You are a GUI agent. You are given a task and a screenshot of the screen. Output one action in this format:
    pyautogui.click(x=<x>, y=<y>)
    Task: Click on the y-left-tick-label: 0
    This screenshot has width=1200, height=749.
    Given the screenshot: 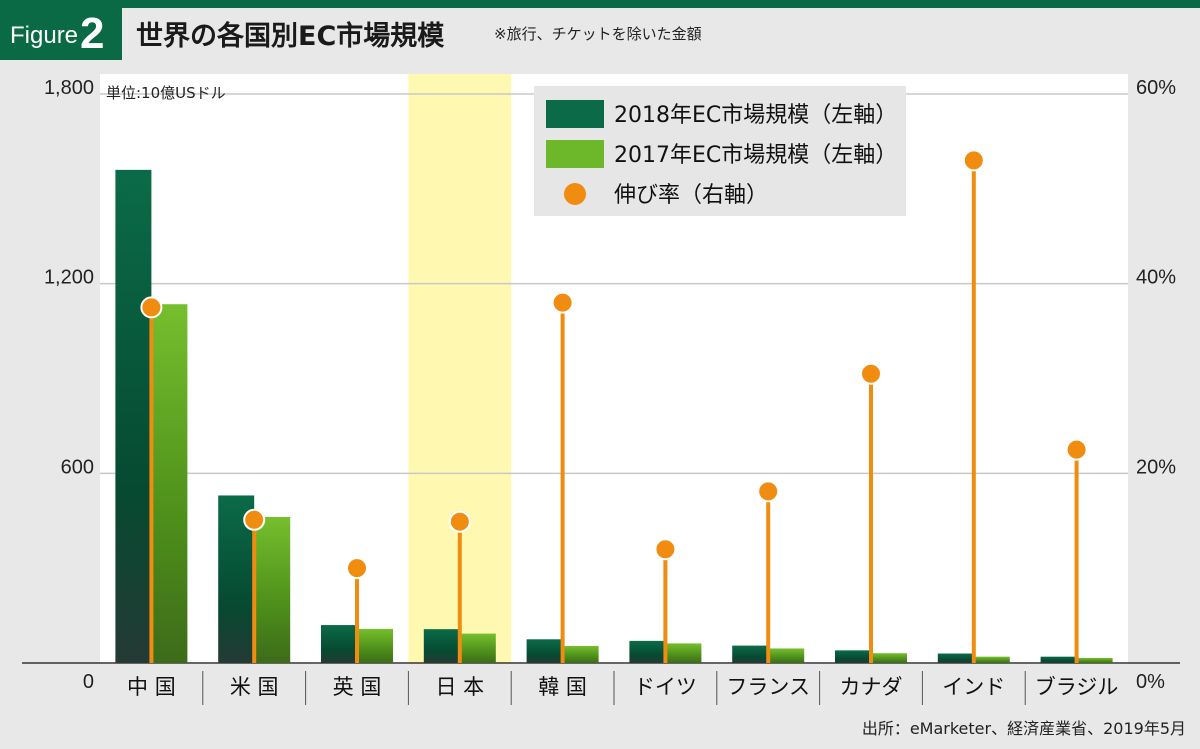 What is the action you would take?
    pyautogui.click(x=88, y=682)
    